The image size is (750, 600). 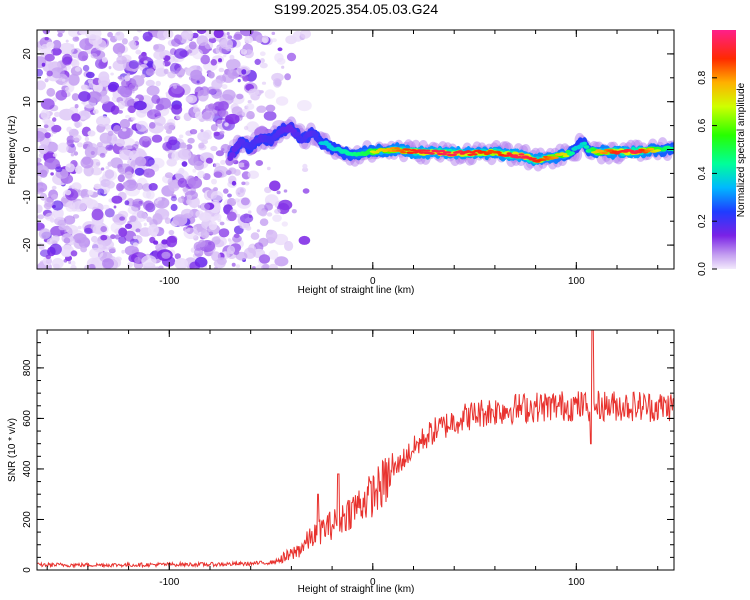 I want to click on y-tick-label: 20, so click(x=27, y=54).